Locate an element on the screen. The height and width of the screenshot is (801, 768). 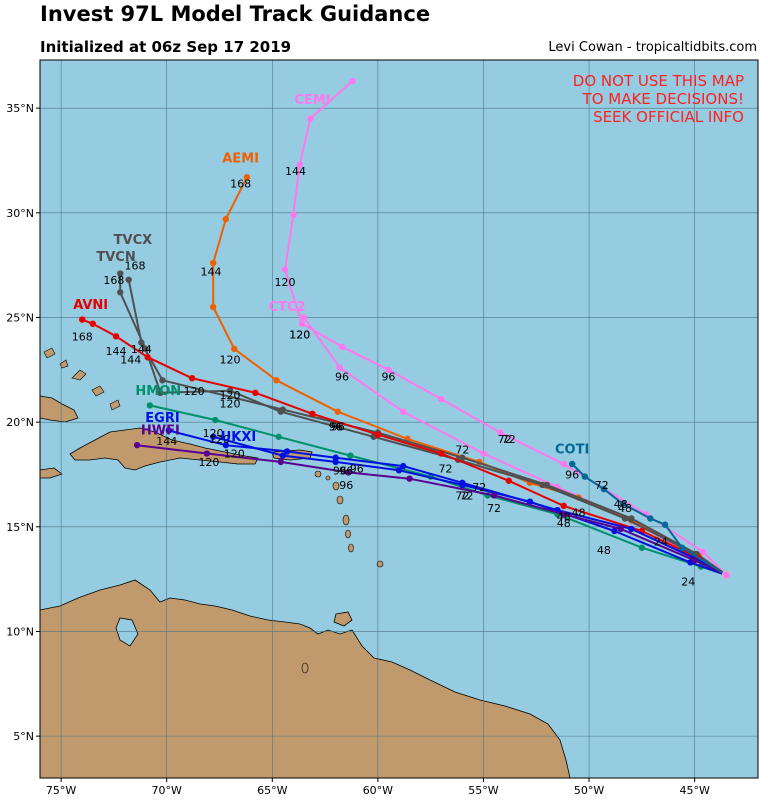
model-name-label: COTI is located at coordinates (572, 450).